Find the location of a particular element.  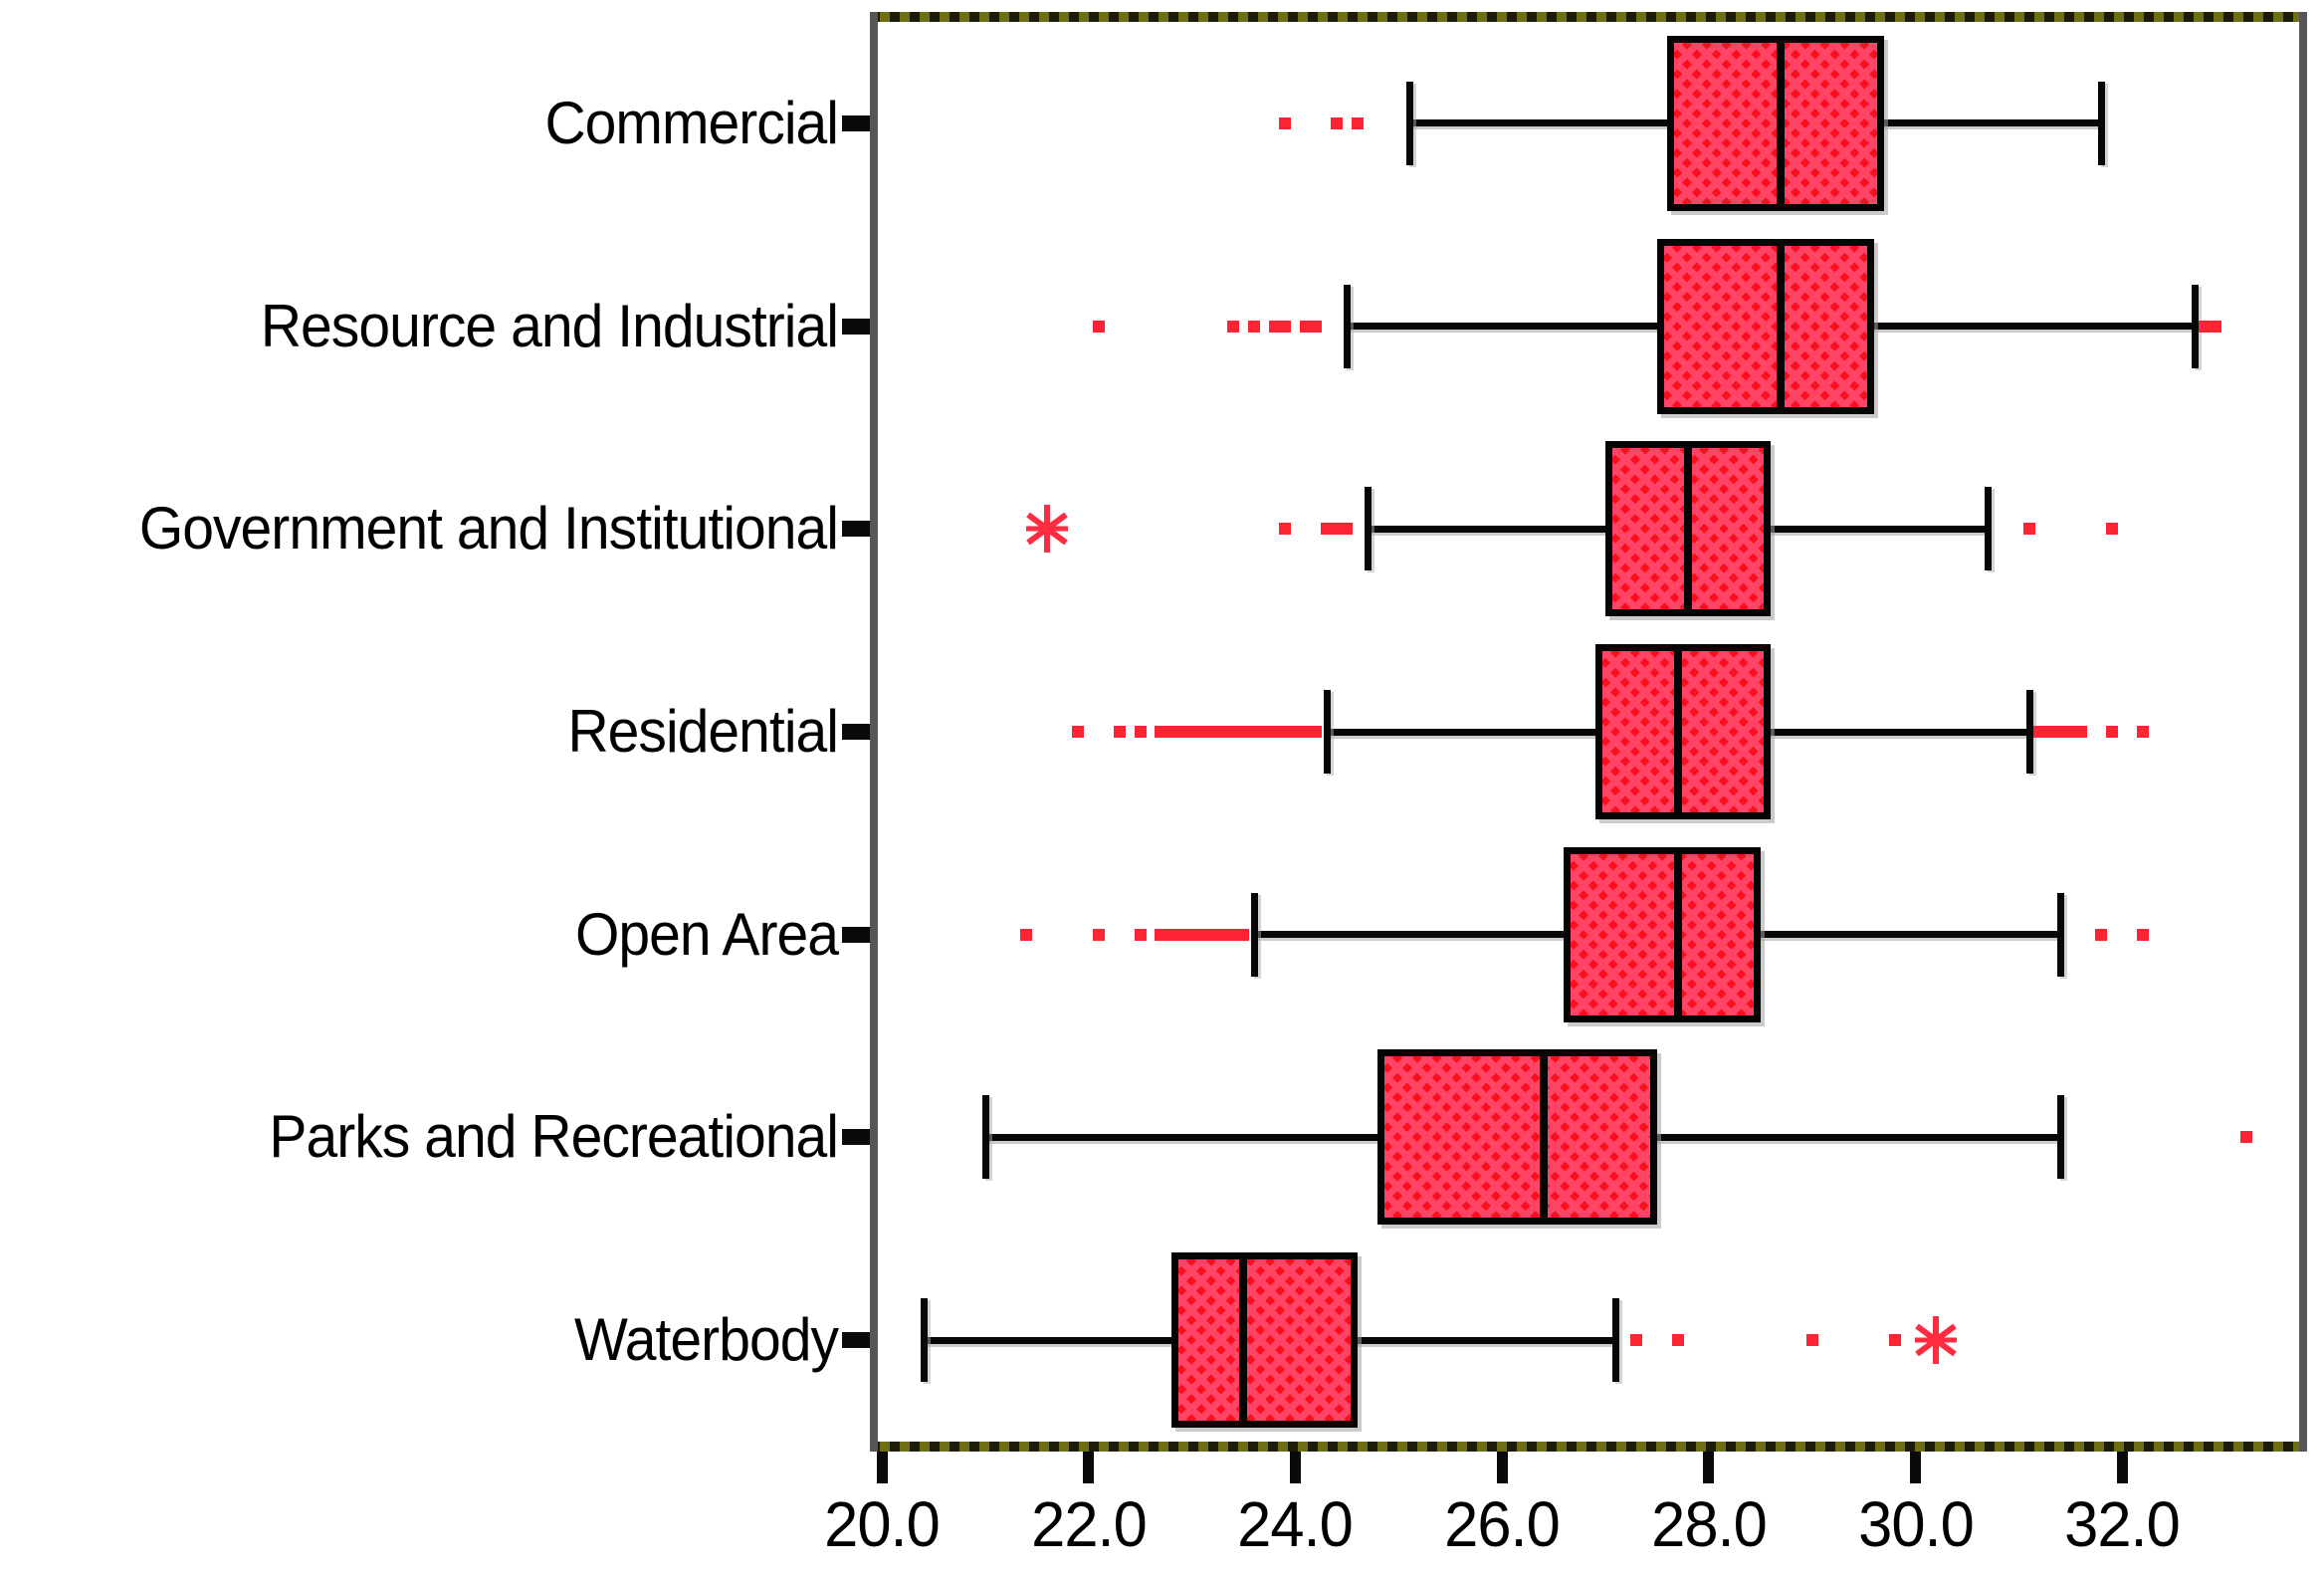

category-label: Waterbody is located at coordinates (706, 1340).